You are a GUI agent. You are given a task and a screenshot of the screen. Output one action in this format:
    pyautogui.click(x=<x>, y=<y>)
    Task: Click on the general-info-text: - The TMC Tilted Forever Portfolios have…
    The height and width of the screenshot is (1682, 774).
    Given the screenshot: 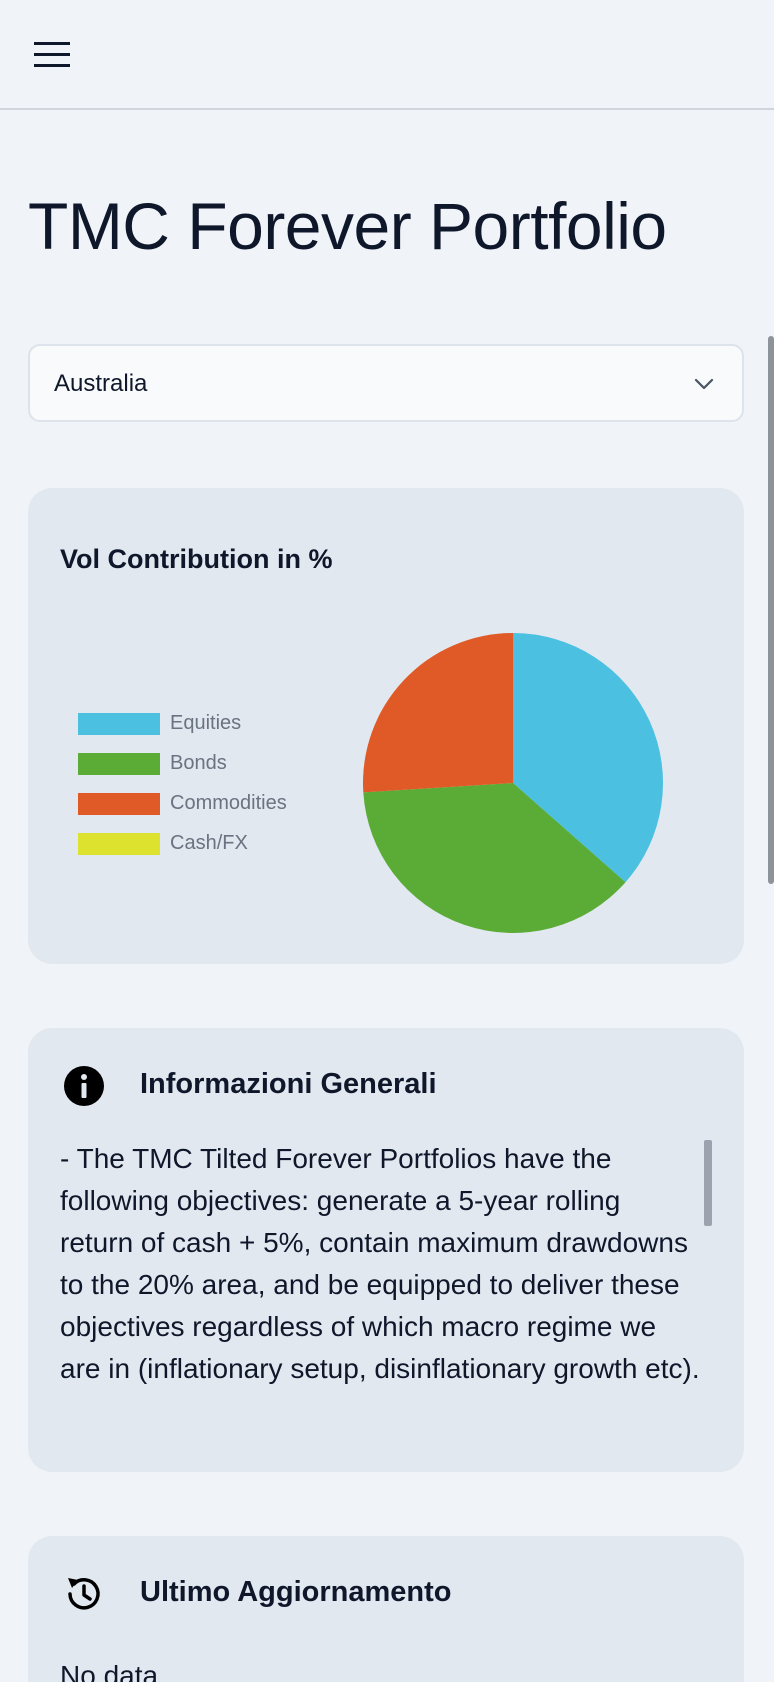 What is the action you would take?
    pyautogui.click(x=380, y=1263)
    